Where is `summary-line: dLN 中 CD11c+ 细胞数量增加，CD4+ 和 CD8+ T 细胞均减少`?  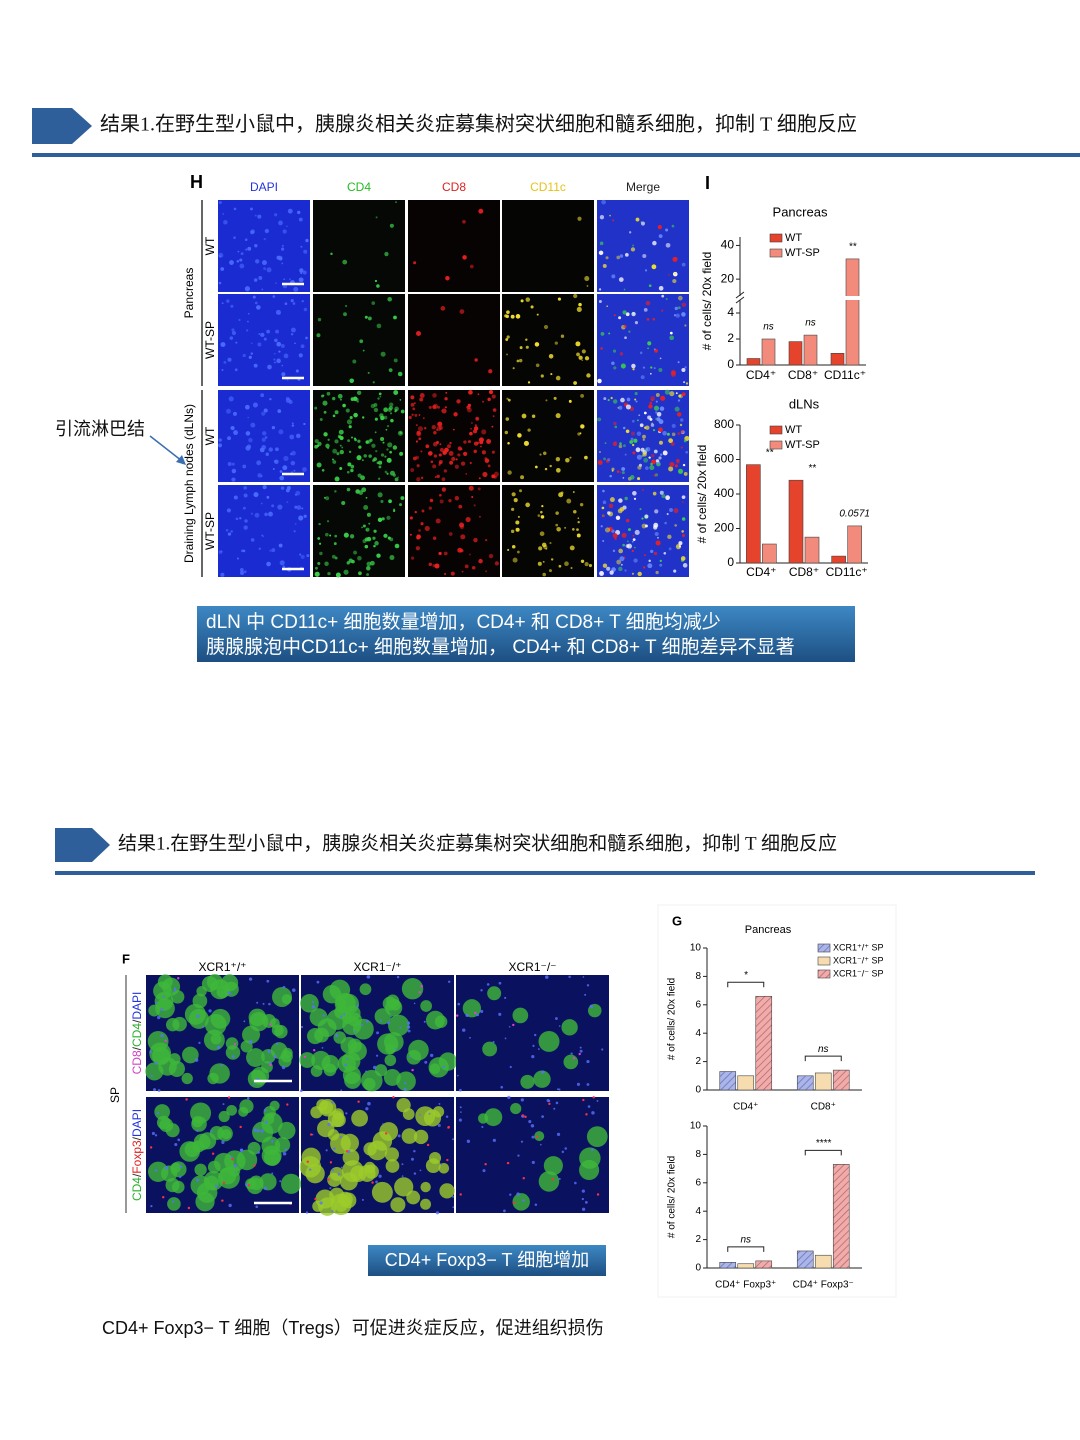 summary-line: dLN 中 CD11c+ 细胞数量增加，CD4+ 和 CD8+ T 细胞均减少 is located at coordinates (463, 622).